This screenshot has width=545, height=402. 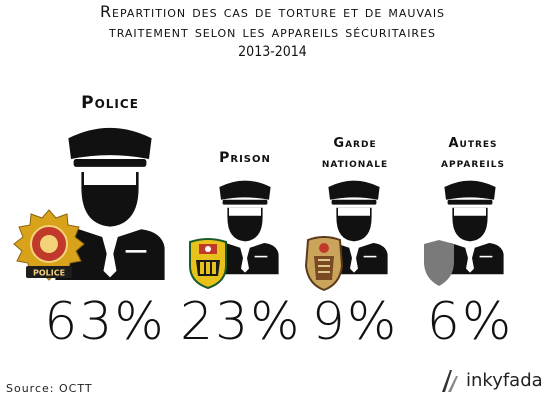 What do you see at coordinates (504, 380) in the screenshot?
I see `brand-name: inkyfada` at bounding box center [504, 380].